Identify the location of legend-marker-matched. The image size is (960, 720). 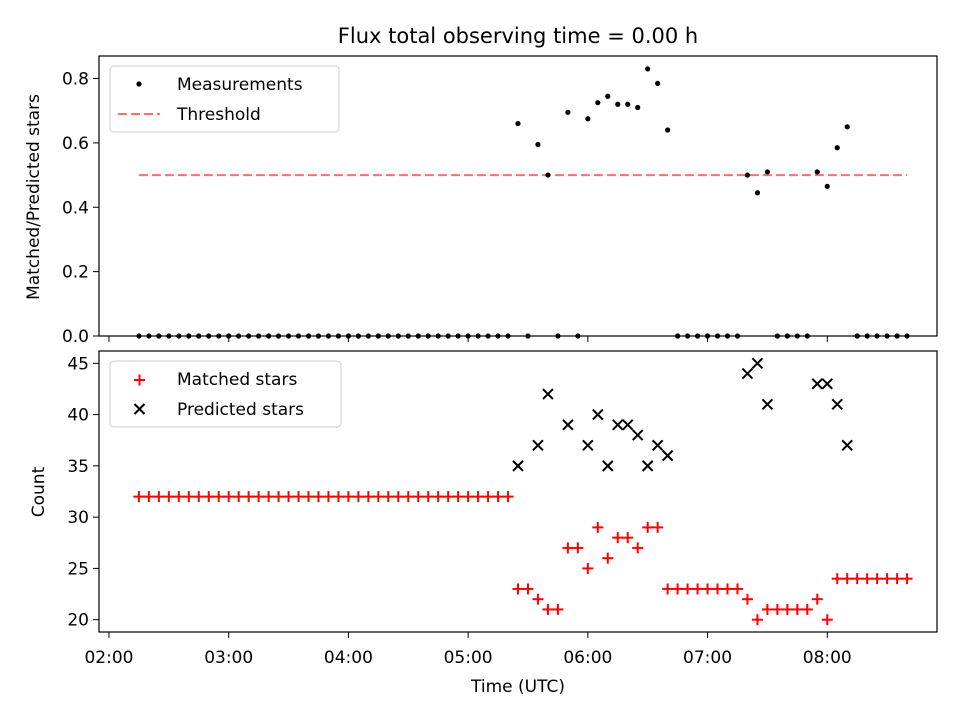
(139, 380).